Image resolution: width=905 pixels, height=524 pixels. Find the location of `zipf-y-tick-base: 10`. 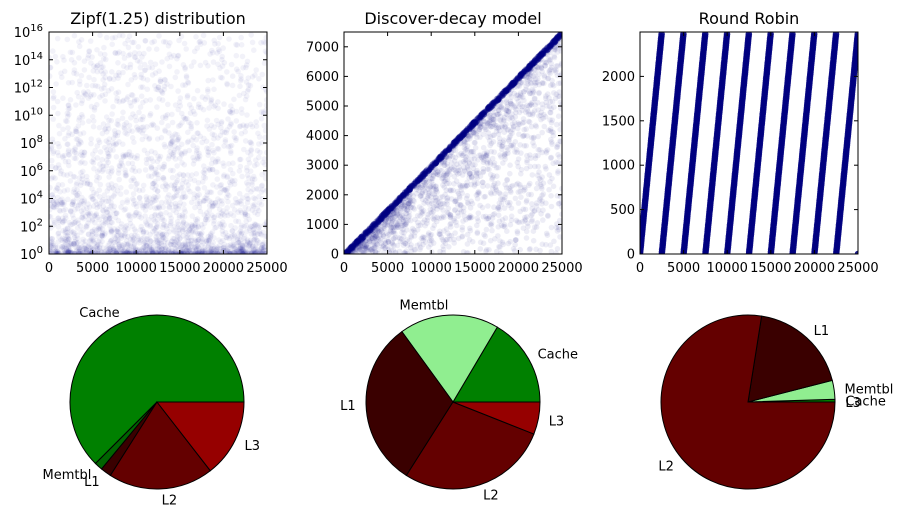

zipf-y-tick-base: 10 is located at coordinates (28, 255).